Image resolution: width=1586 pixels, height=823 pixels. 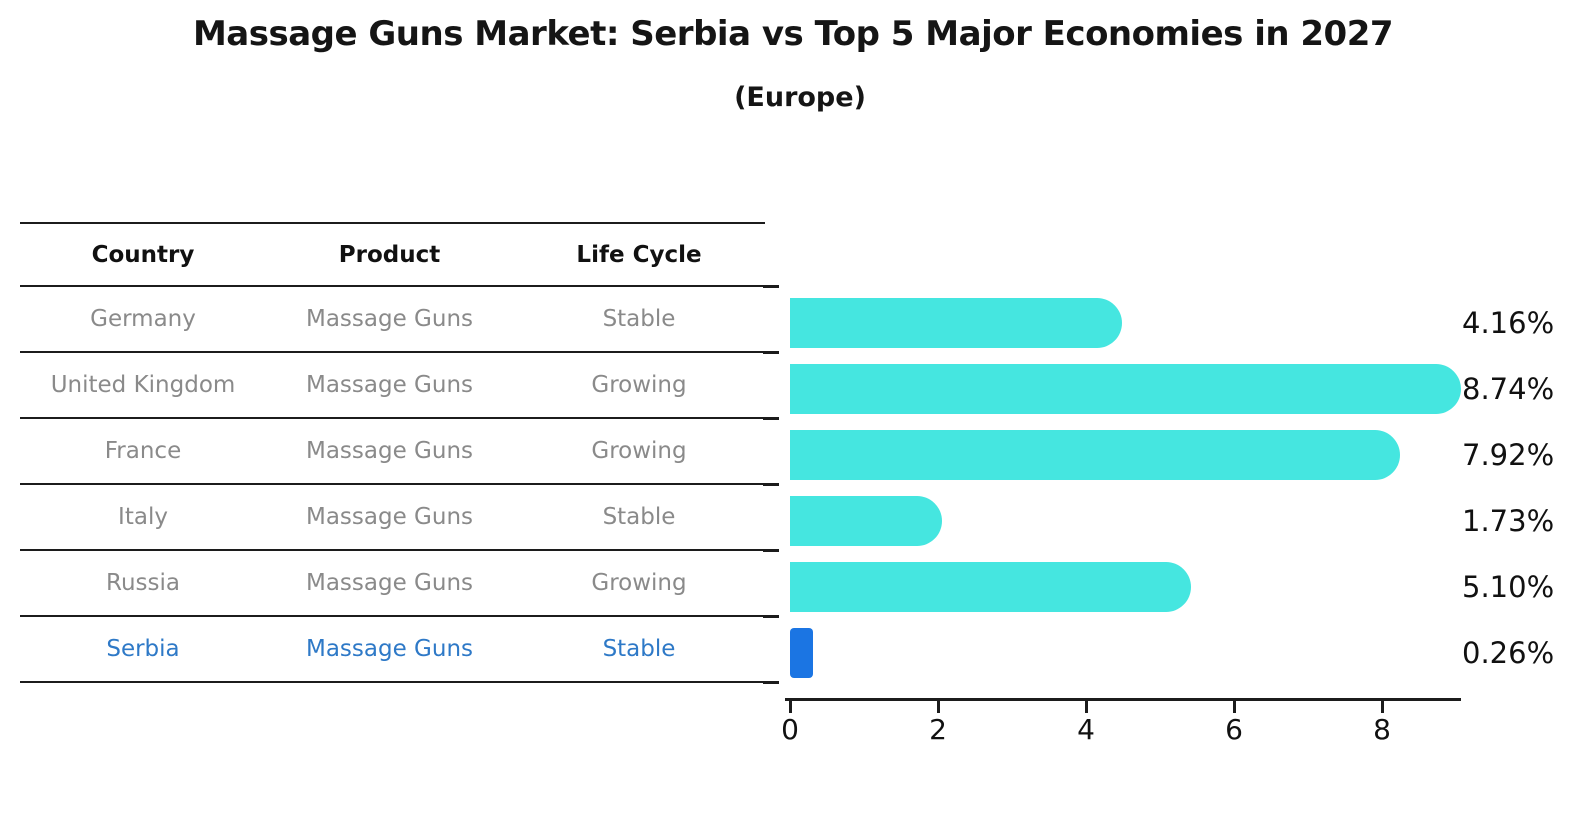 What do you see at coordinates (1086, 729) in the screenshot?
I see `x-axis-tick-label: 4` at bounding box center [1086, 729].